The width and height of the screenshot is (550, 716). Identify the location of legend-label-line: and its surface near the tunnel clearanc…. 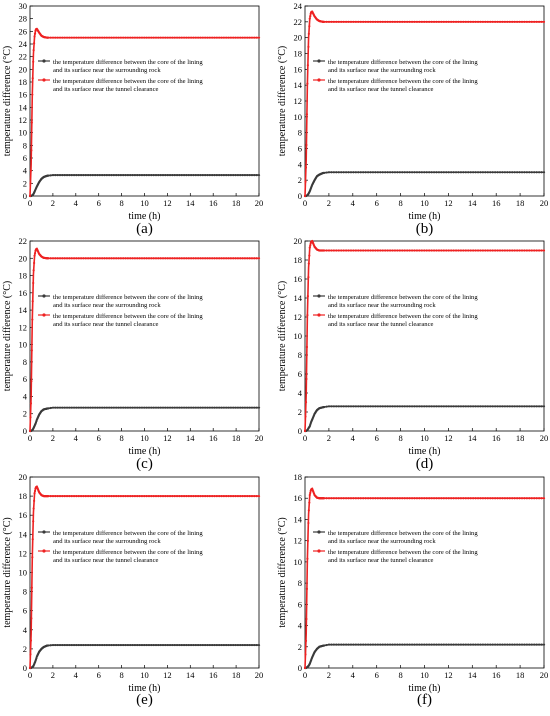
(106, 324).